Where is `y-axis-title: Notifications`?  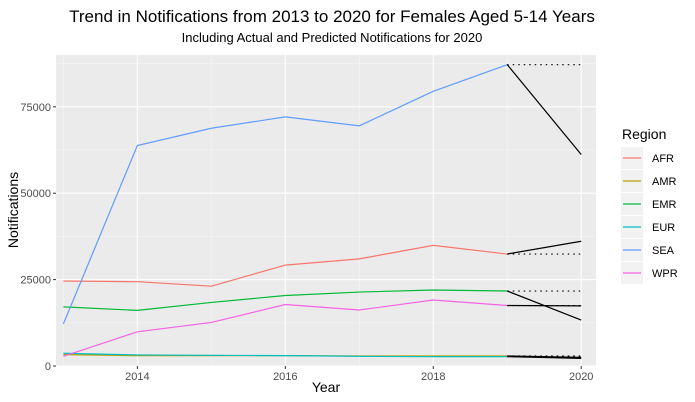
y-axis-title: Notifications is located at coordinates (13, 210).